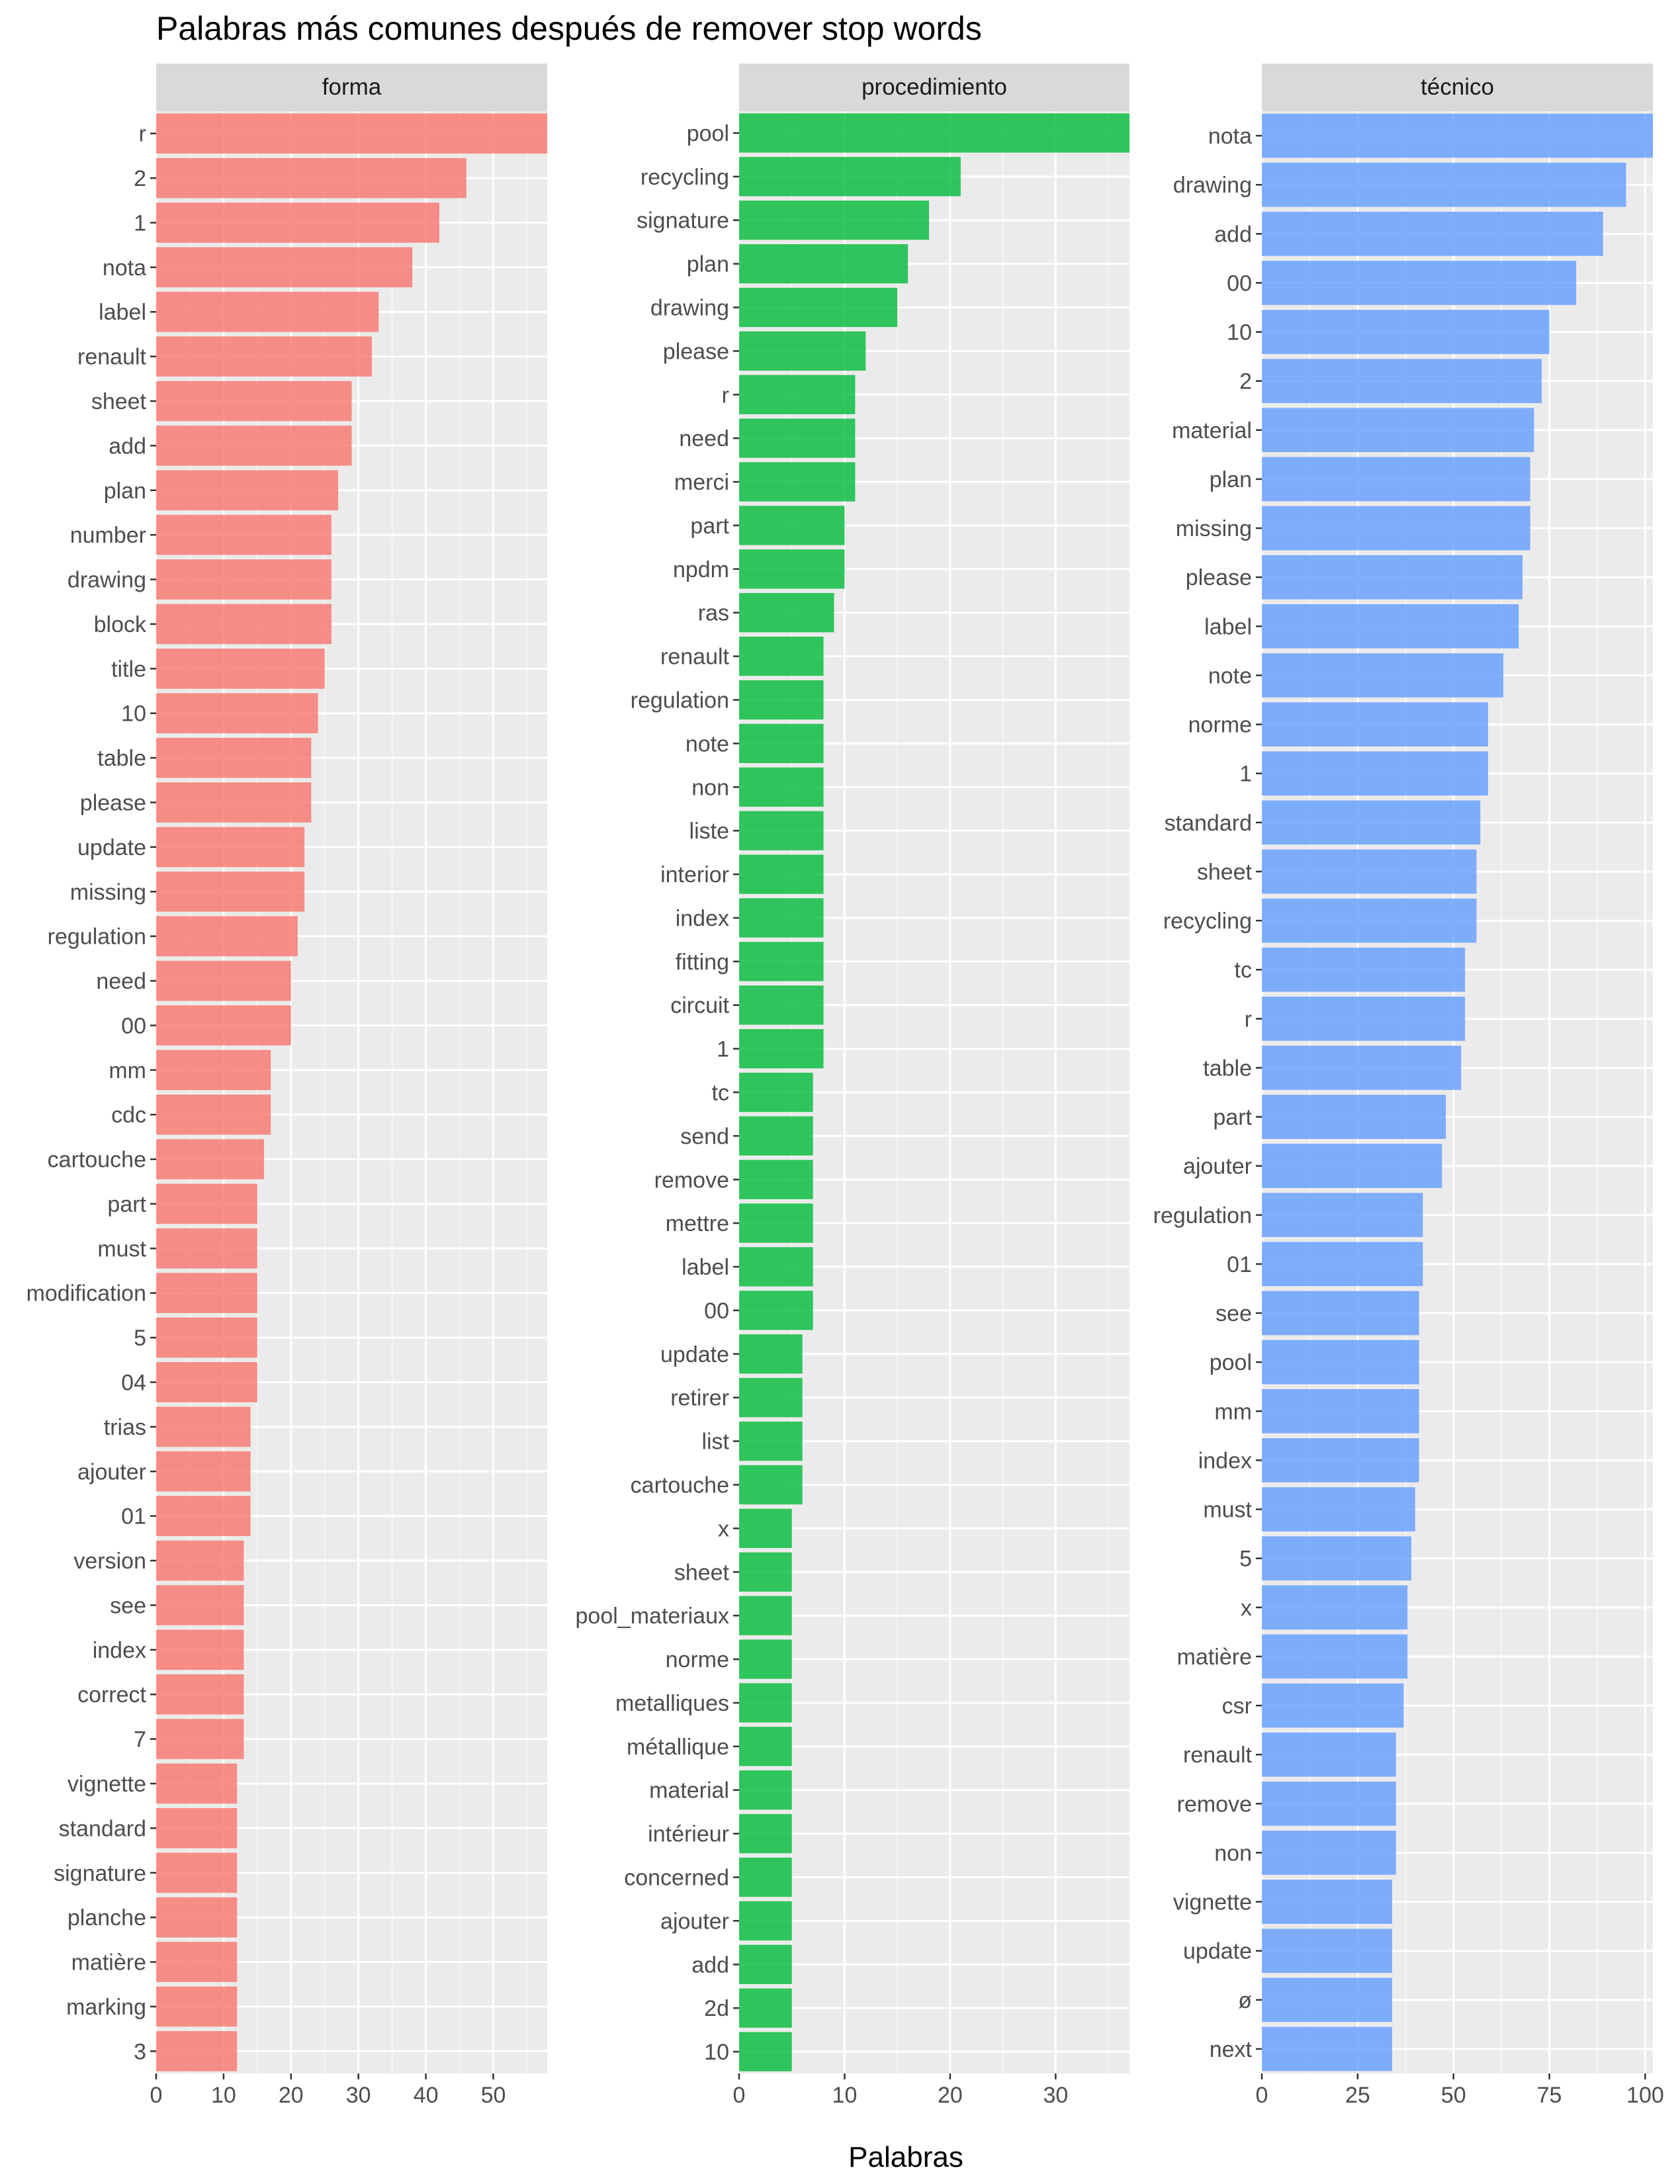 This screenshot has height=2184, width=1680. Describe the element at coordinates (676, 1878) in the screenshot. I see `category-label: concerned` at that location.